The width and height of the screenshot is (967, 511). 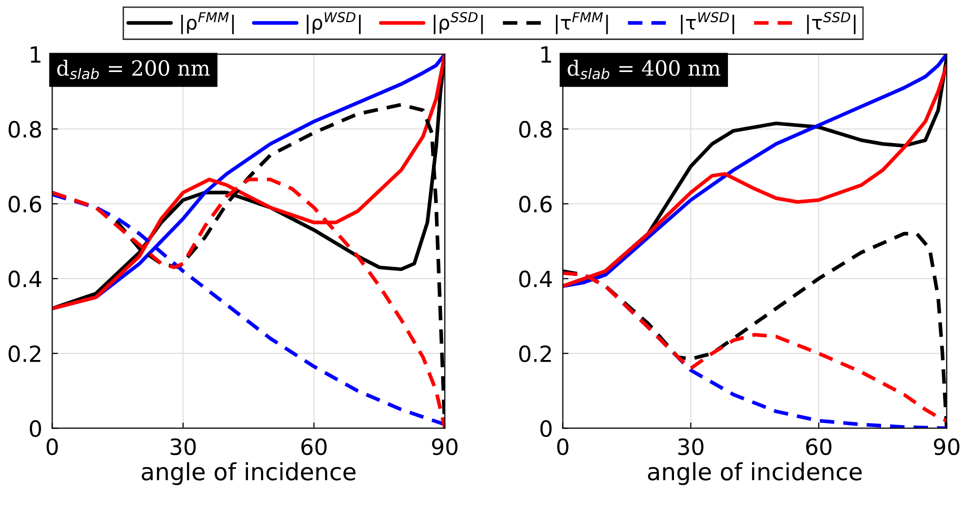 What do you see at coordinates (831, 23) in the screenshot?
I see `legend-label: |τ$^{SSD}$|` at bounding box center [831, 23].